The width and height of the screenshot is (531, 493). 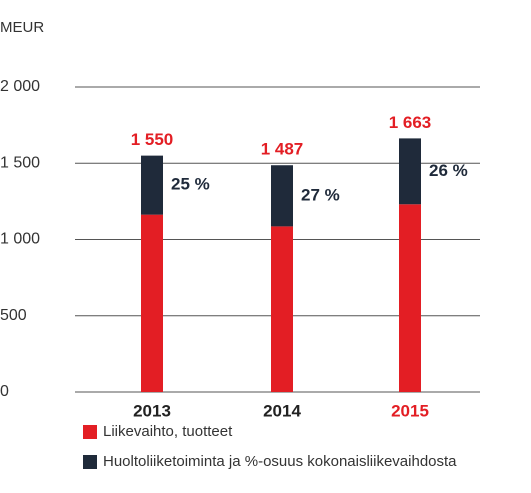 What do you see at coordinates (152, 410) in the screenshot?
I see `x-tick-label: 2013` at bounding box center [152, 410].